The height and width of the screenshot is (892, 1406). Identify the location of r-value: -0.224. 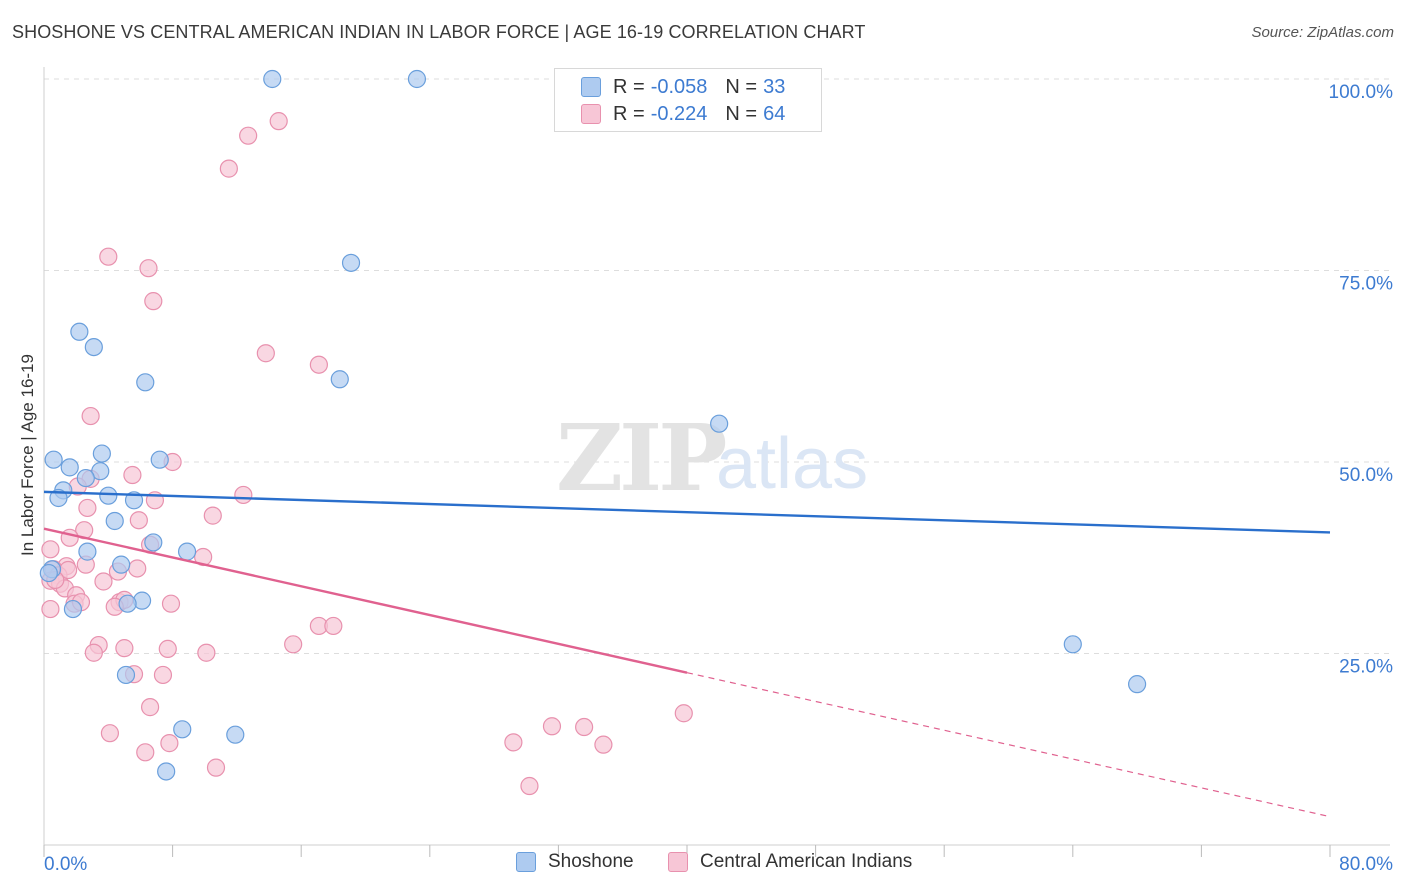
(679, 113).